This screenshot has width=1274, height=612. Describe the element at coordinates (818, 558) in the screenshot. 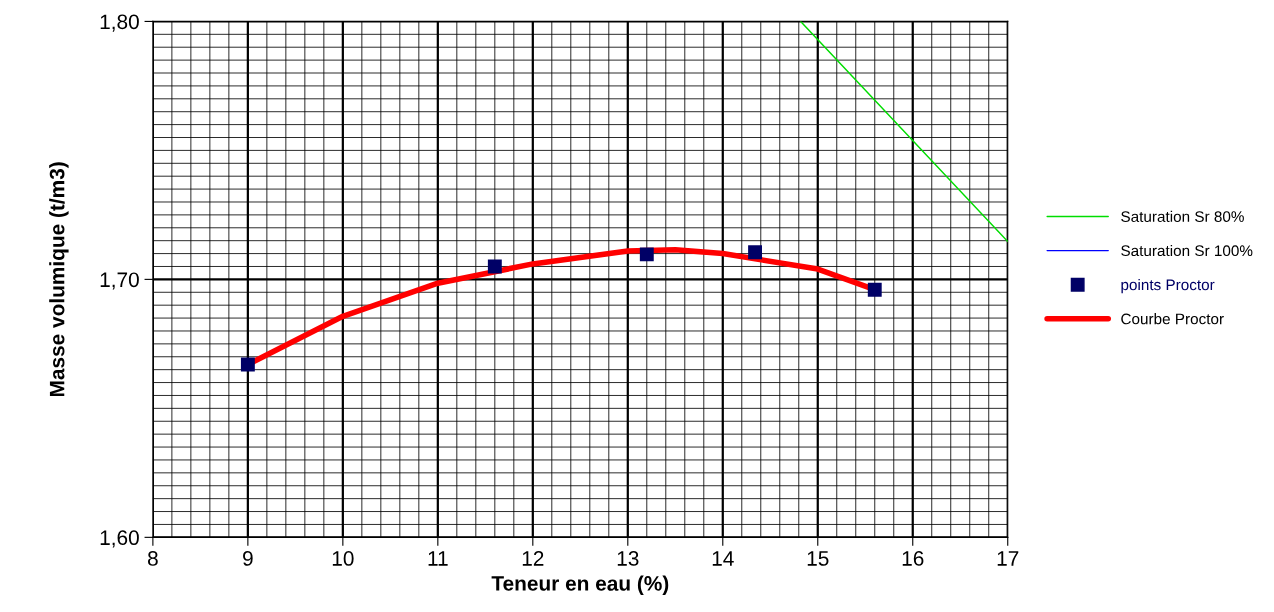

I see `x-tick-label: 15` at that location.